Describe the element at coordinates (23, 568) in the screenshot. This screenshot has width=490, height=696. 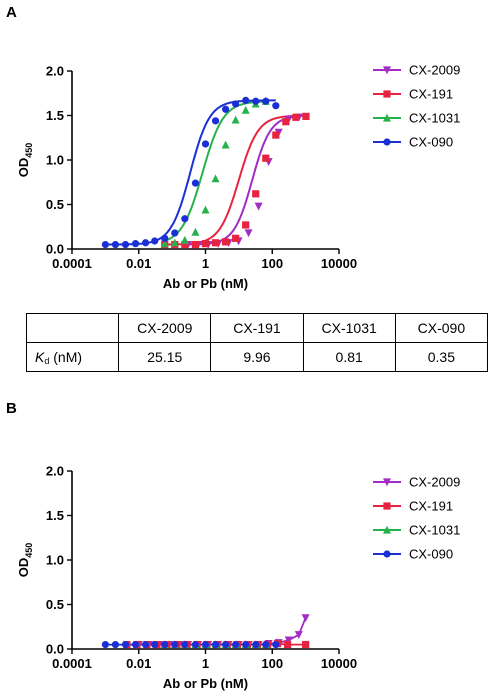
I see `y-axis-label-main: OD` at that location.